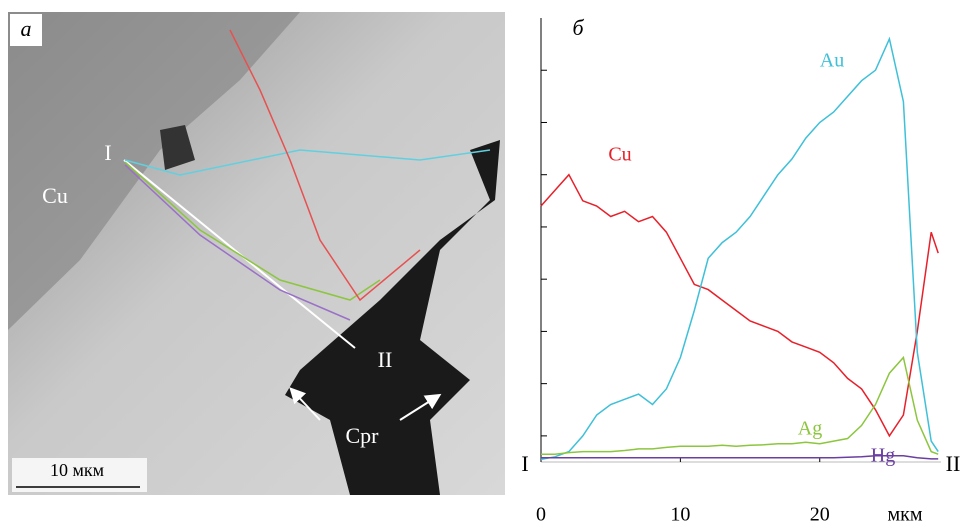 The height and width of the screenshot is (528, 965). I want to click on profile-au, so click(307, 162).